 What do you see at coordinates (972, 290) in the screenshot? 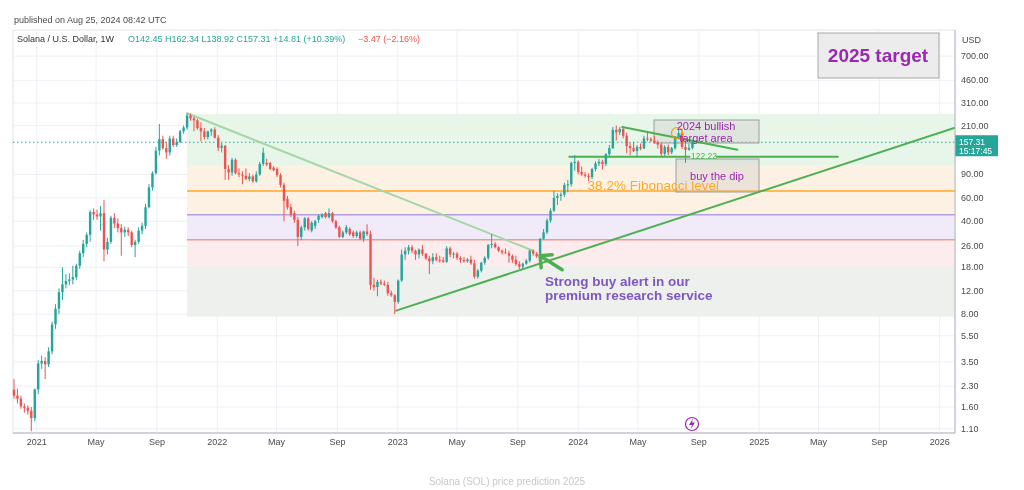
I see `y-tick-label: 12.00` at bounding box center [972, 290].